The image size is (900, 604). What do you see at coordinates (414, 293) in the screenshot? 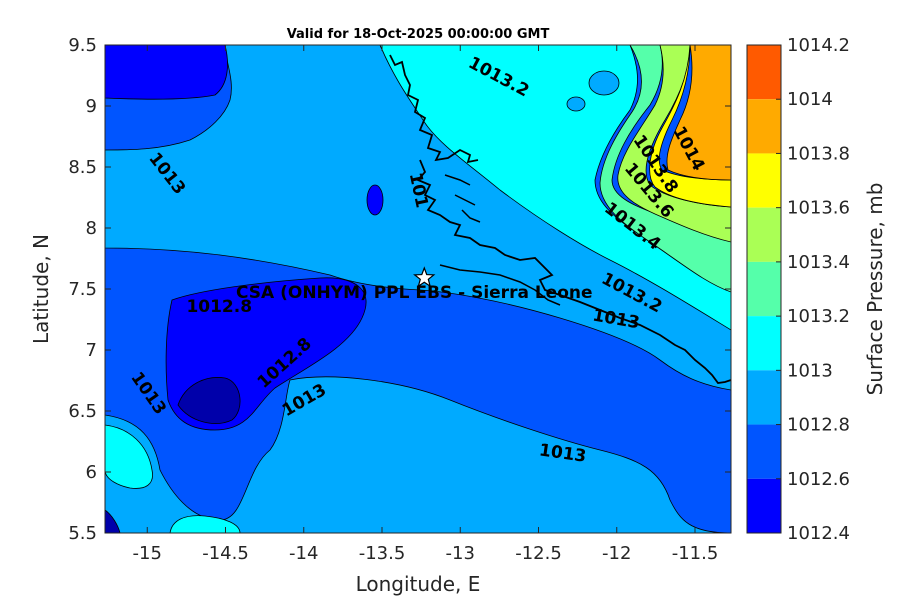
I see `station-label: CSA (ONHYM) PPL EBS - Sierra Leone` at bounding box center [414, 293].